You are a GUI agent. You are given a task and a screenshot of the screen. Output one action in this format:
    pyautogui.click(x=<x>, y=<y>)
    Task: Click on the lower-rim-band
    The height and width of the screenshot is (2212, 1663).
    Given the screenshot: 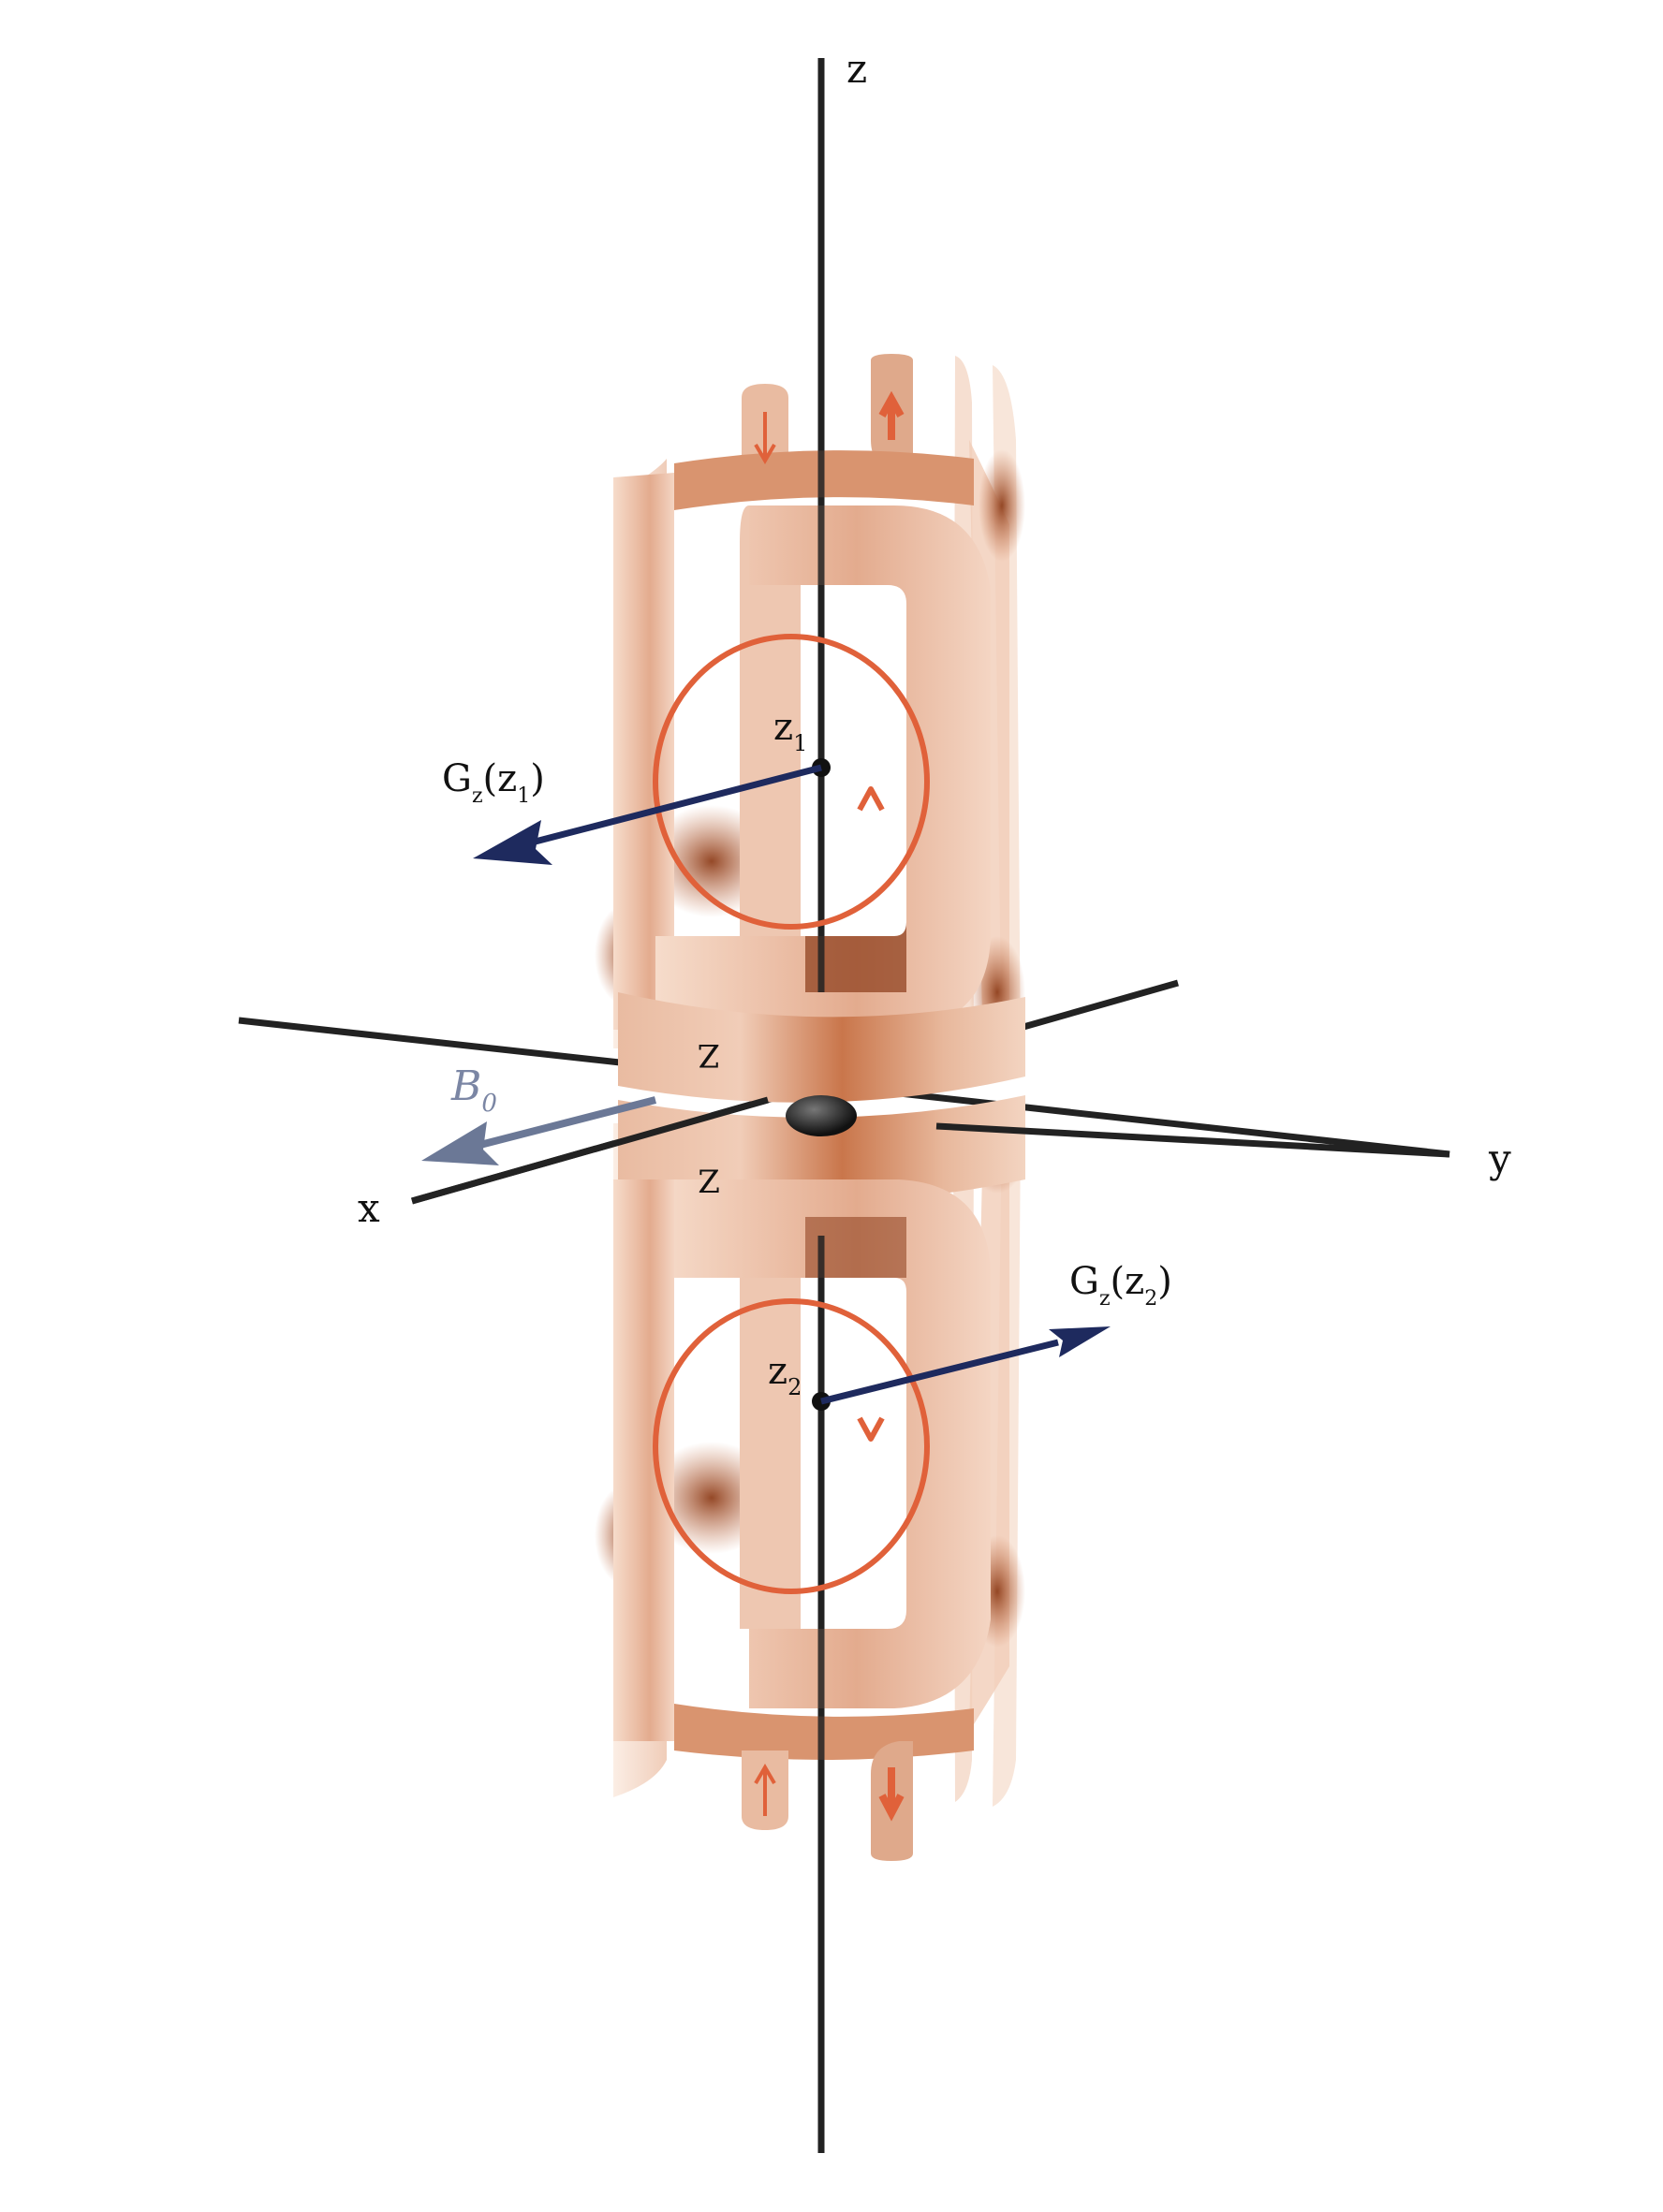 What is the action you would take?
    pyautogui.click(x=821, y=1149)
    